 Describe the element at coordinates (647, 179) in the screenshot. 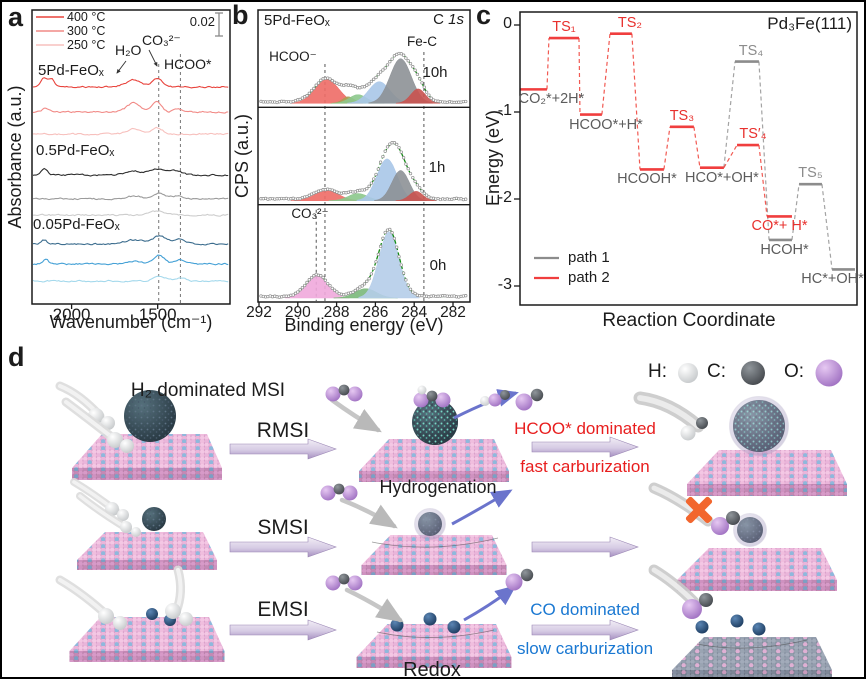

I see `c-level-label-HCOOH: HCOOH*` at that location.